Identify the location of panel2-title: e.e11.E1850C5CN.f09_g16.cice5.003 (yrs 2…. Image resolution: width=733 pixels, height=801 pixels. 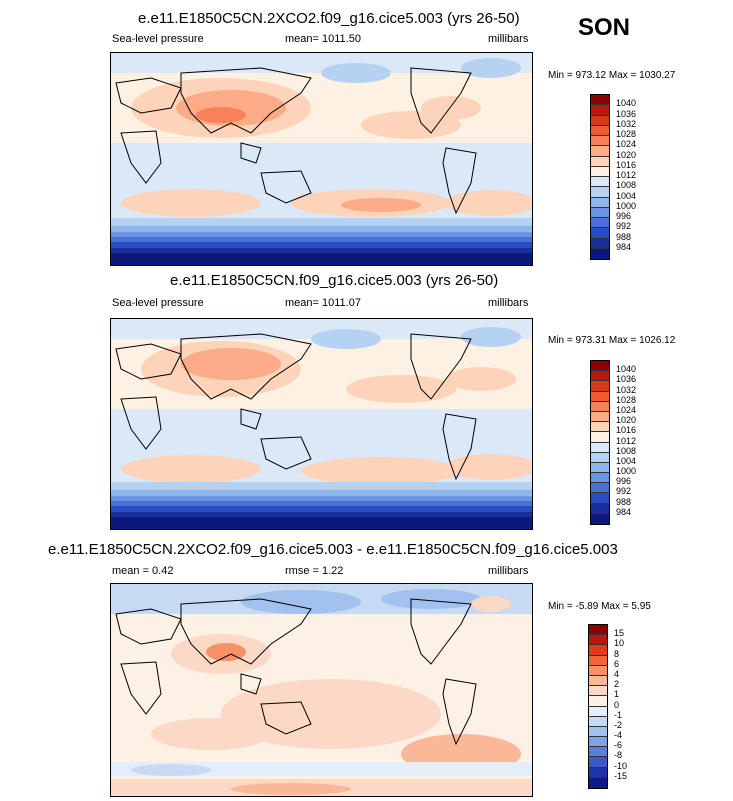
(334, 280).